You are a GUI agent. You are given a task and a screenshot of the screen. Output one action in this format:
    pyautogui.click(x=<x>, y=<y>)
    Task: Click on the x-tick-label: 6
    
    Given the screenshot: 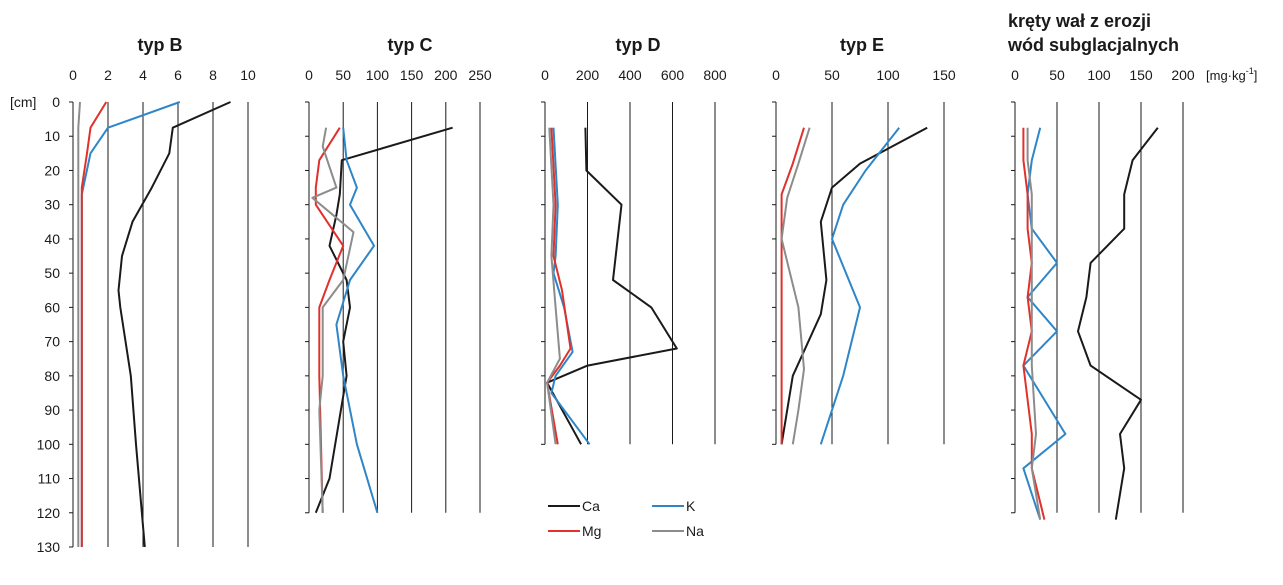 What is the action you would take?
    pyautogui.click(x=178, y=75)
    